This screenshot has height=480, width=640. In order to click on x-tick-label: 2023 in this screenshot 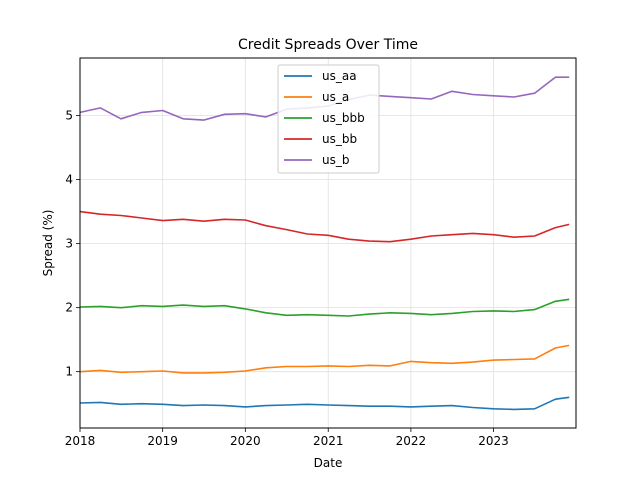, I will do `click(493, 441)`.